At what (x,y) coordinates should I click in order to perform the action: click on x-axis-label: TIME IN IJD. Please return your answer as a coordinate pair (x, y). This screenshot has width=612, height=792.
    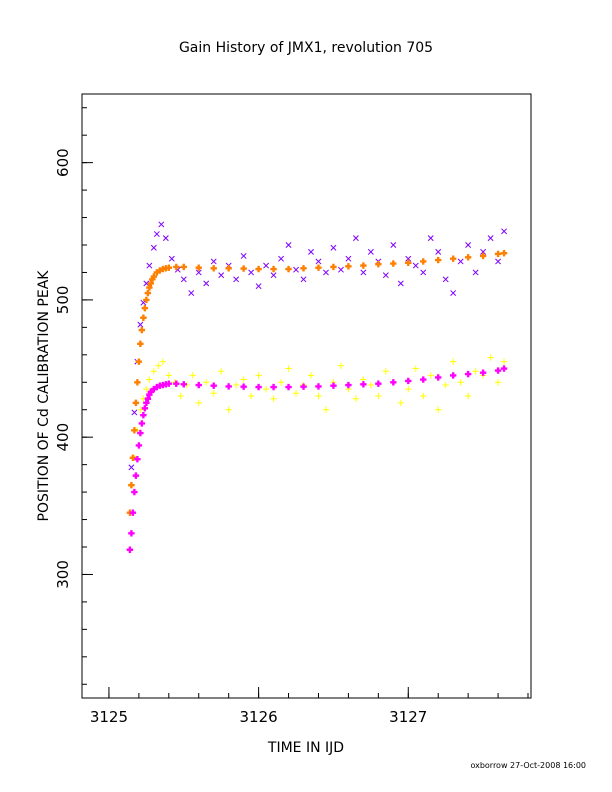
    Looking at the image, I should click on (305, 748).